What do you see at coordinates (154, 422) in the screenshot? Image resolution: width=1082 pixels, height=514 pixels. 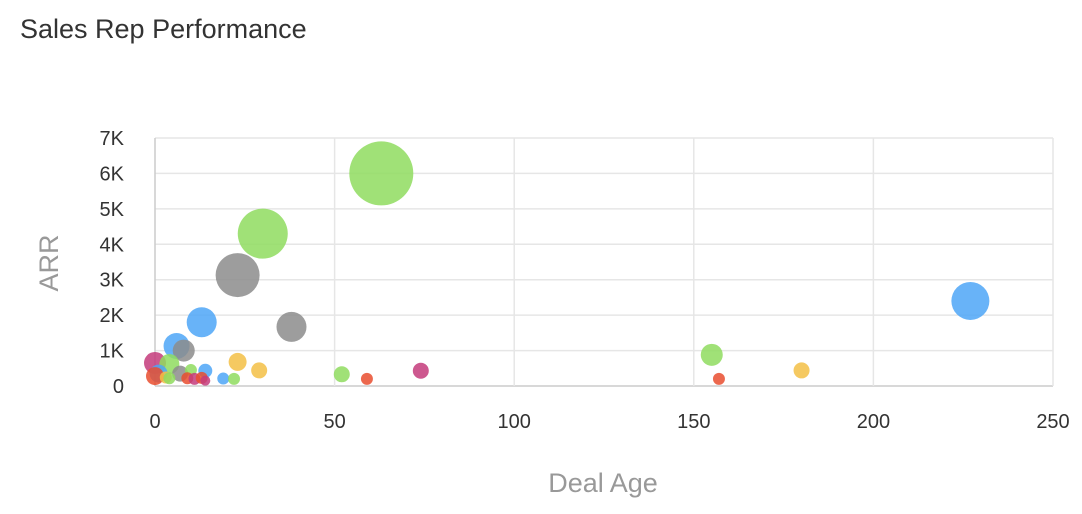 I see `x-tick-label: 0` at bounding box center [154, 422].